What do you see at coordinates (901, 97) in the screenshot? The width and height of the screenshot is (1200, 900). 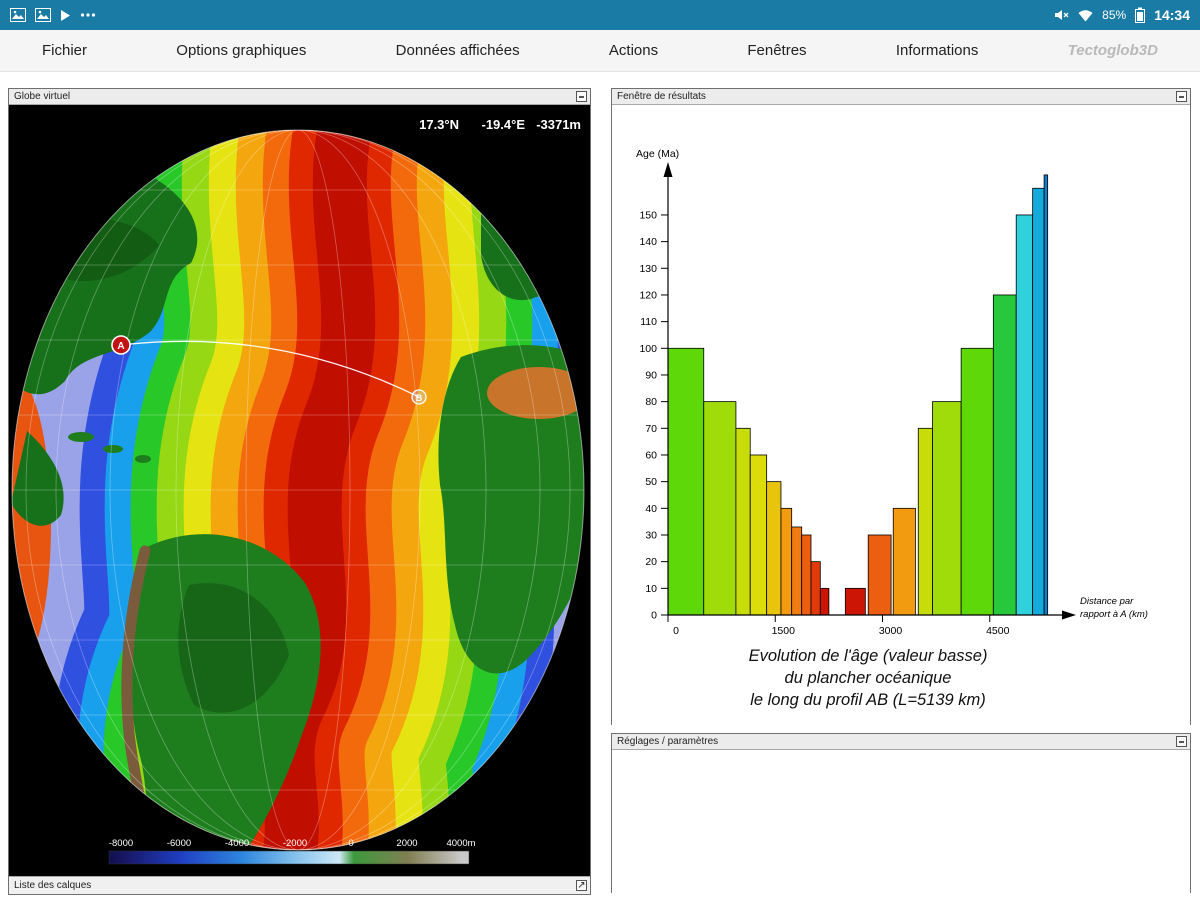 I see `results-panel-titlebar: Fenêtre de résultats` at bounding box center [901, 97].